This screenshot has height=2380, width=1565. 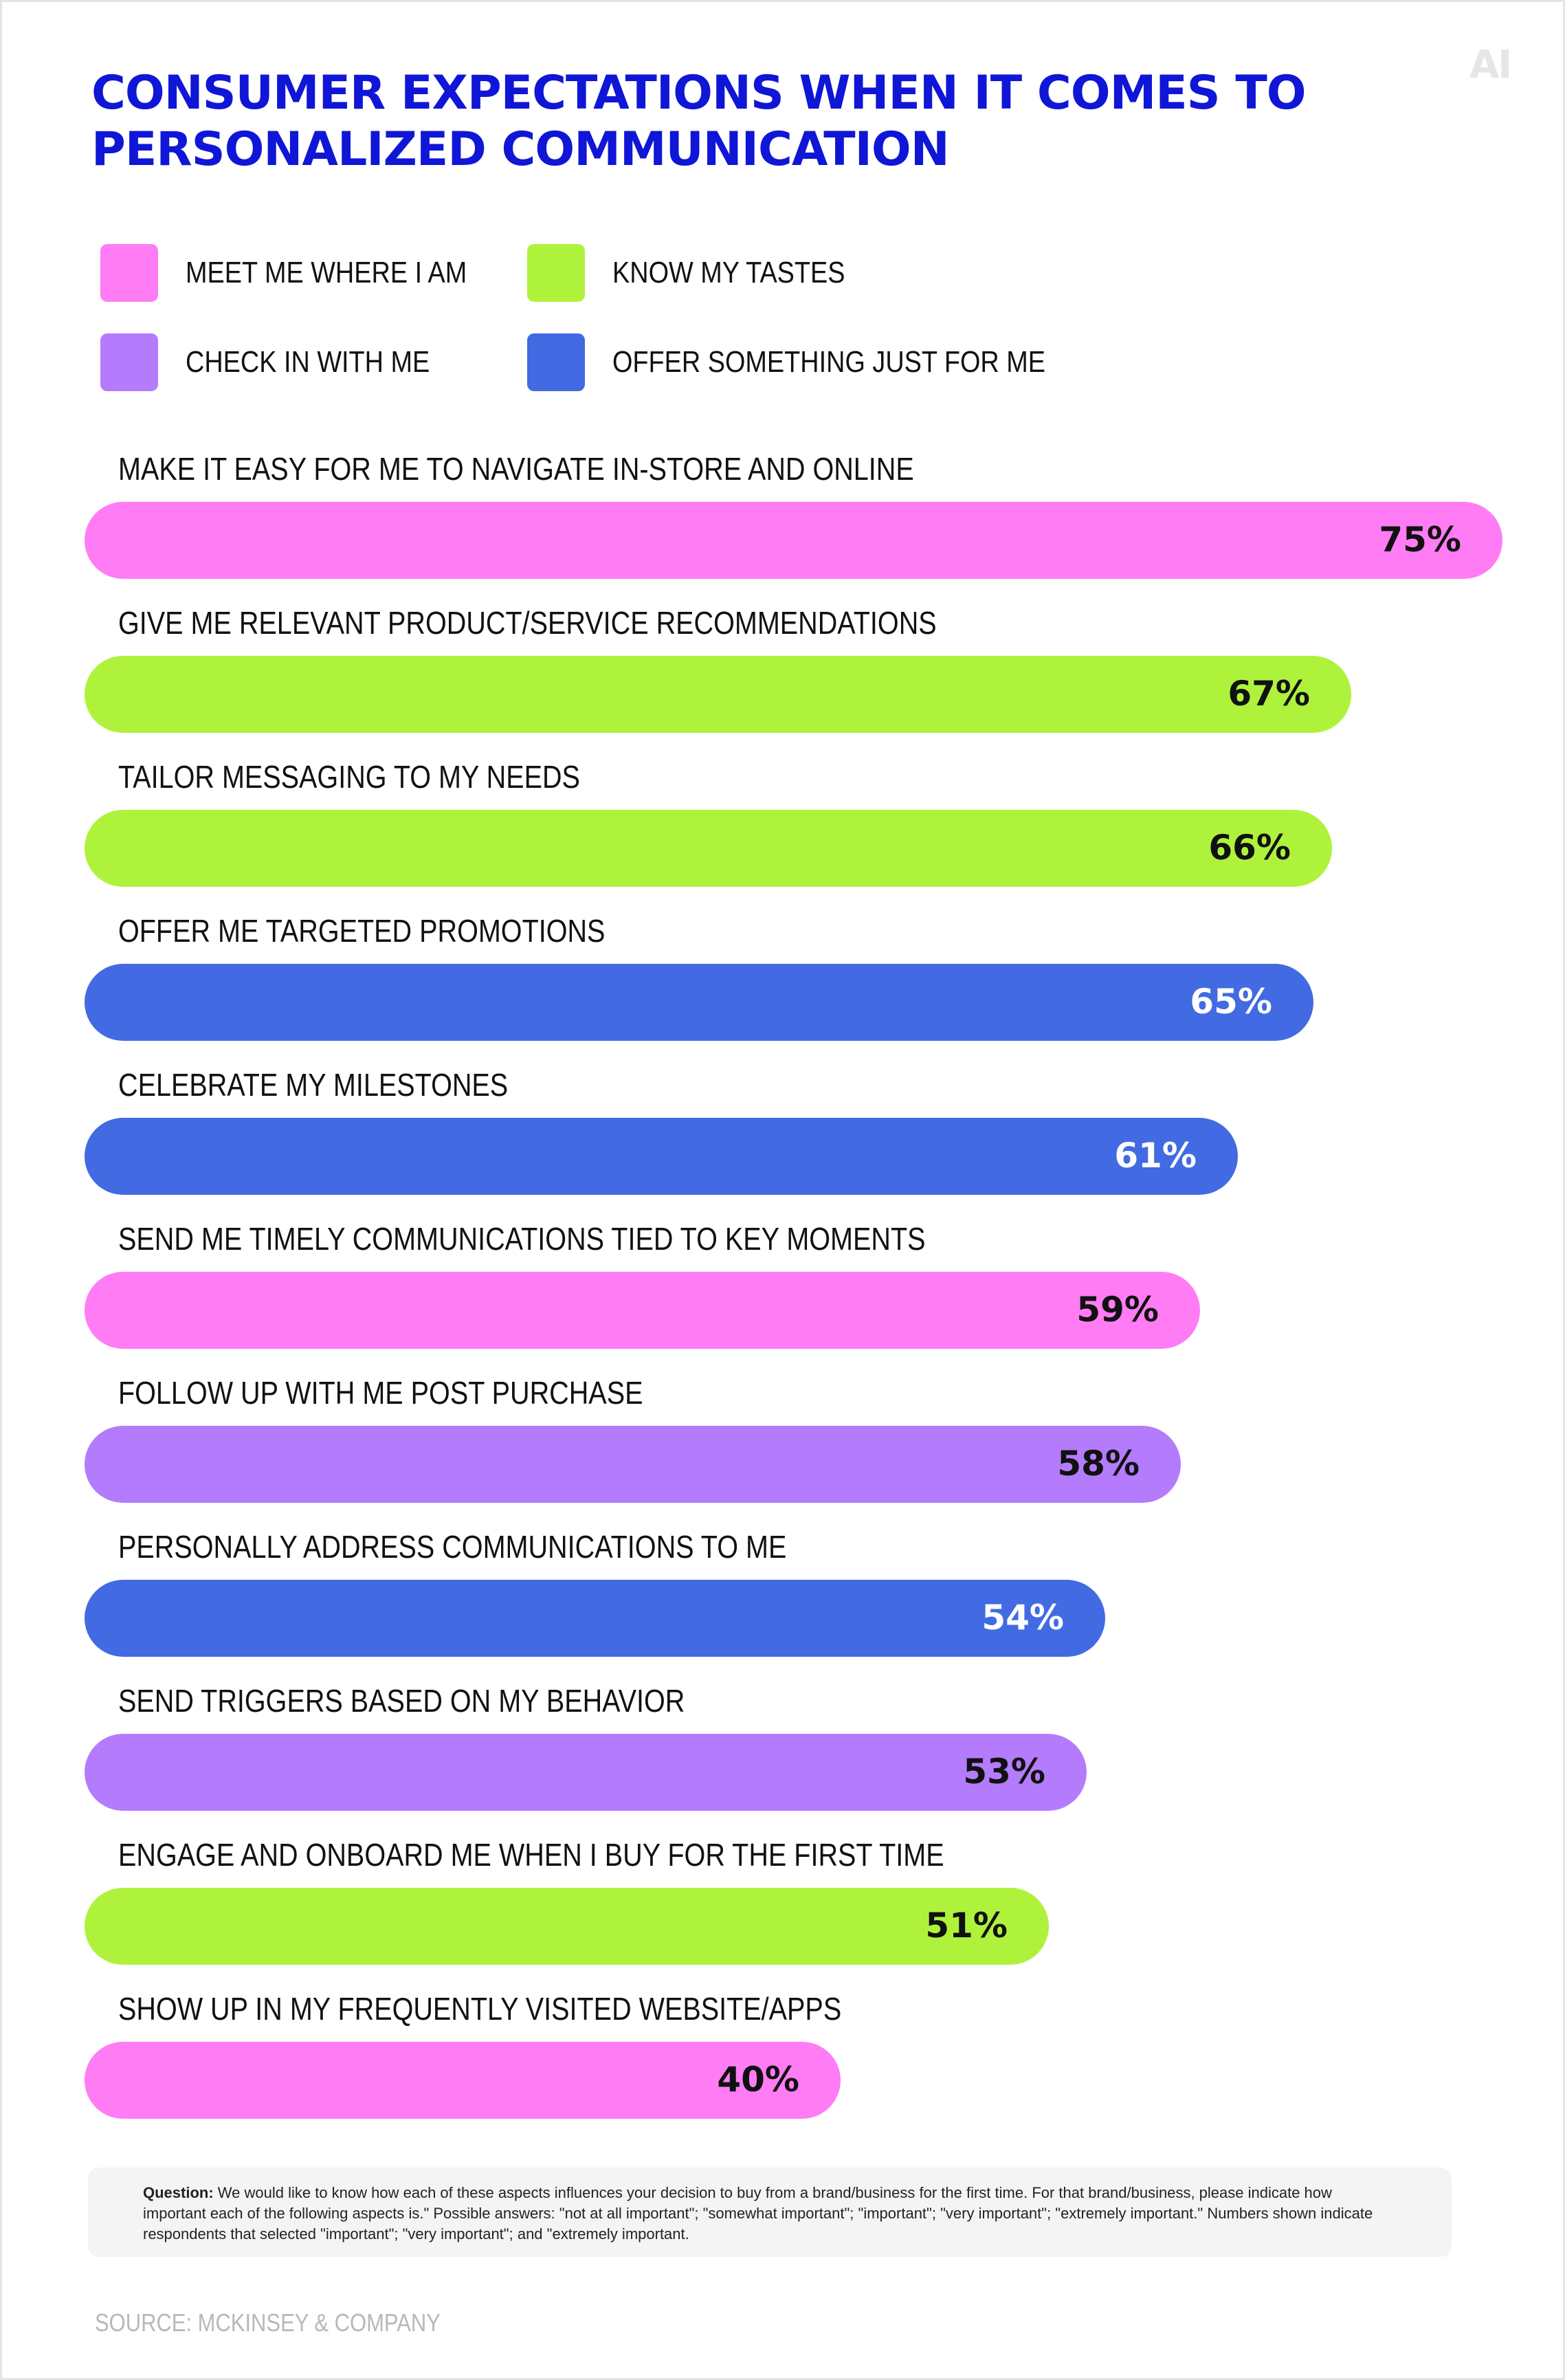 What do you see at coordinates (452, 1547) in the screenshot?
I see `bar-category-label: PERSONALLY ADDRESS COMMUNICATIONS TO ME` at bounding box center [452, 1547].